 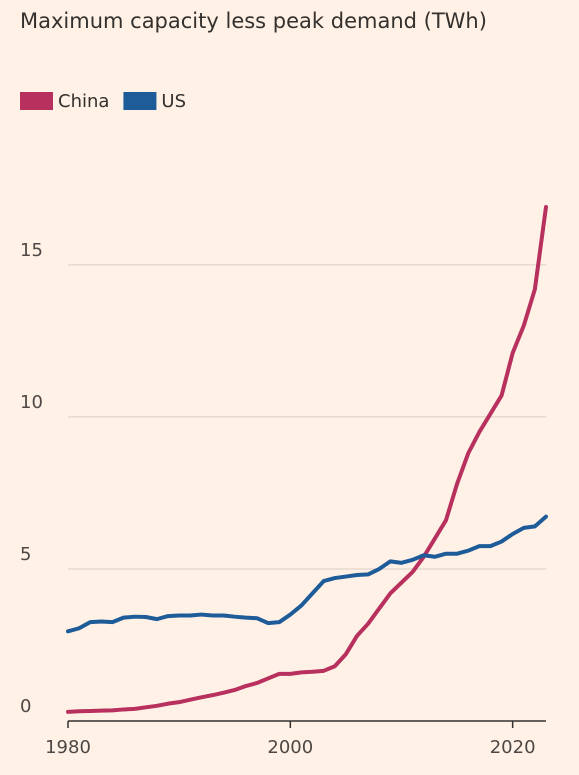 What do you see at coordinates (307, 574) in the screenshot?
I see `line-series` at bounding box center [307, 574].